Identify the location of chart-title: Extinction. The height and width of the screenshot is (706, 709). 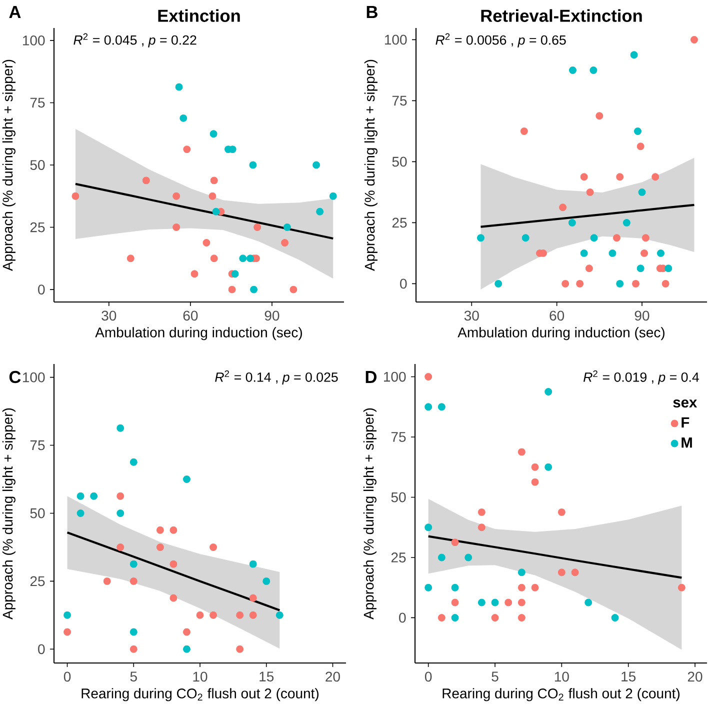
(199, 15).